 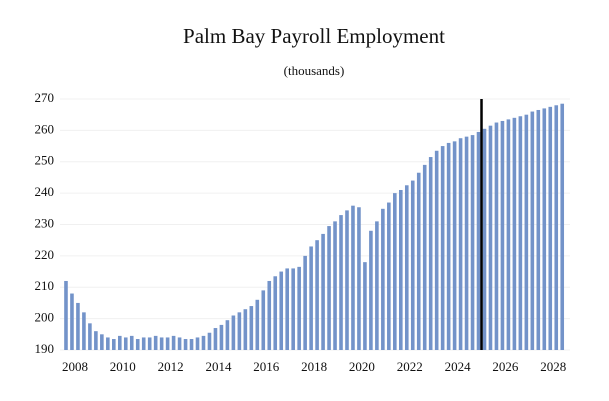 I want to click on chart-title: Palm Bay Payroll Employment, so click(x=314, y=36).